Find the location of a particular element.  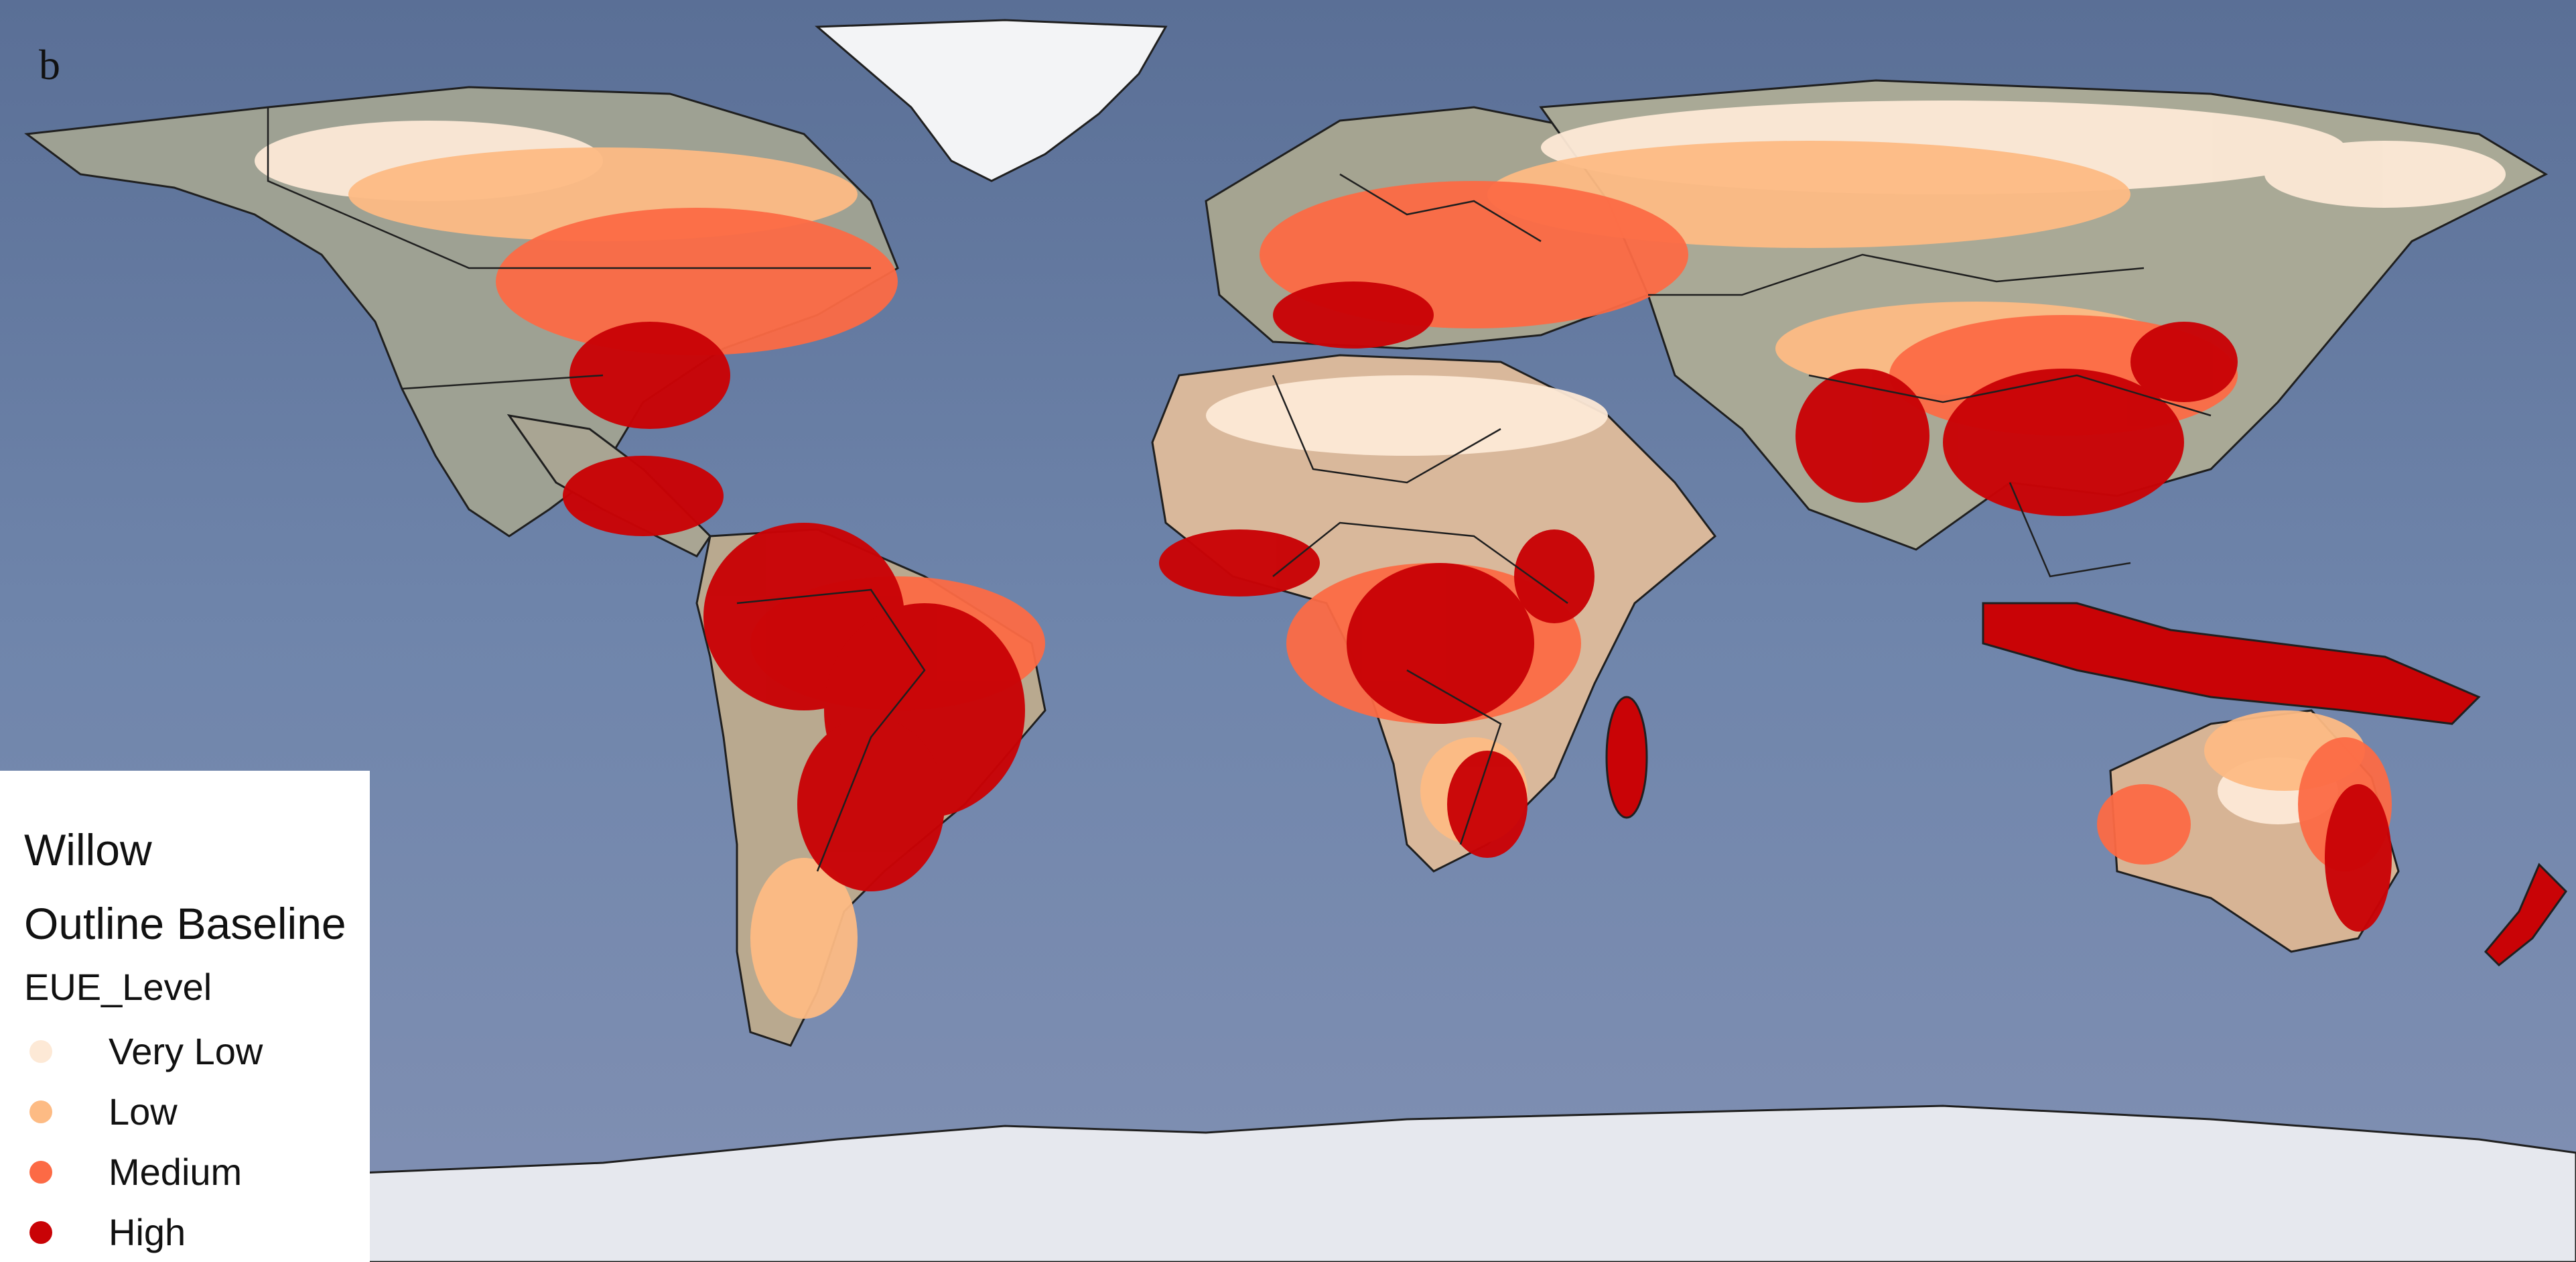

legend-label-medium: Medium is located at coordinates (176, 1172).